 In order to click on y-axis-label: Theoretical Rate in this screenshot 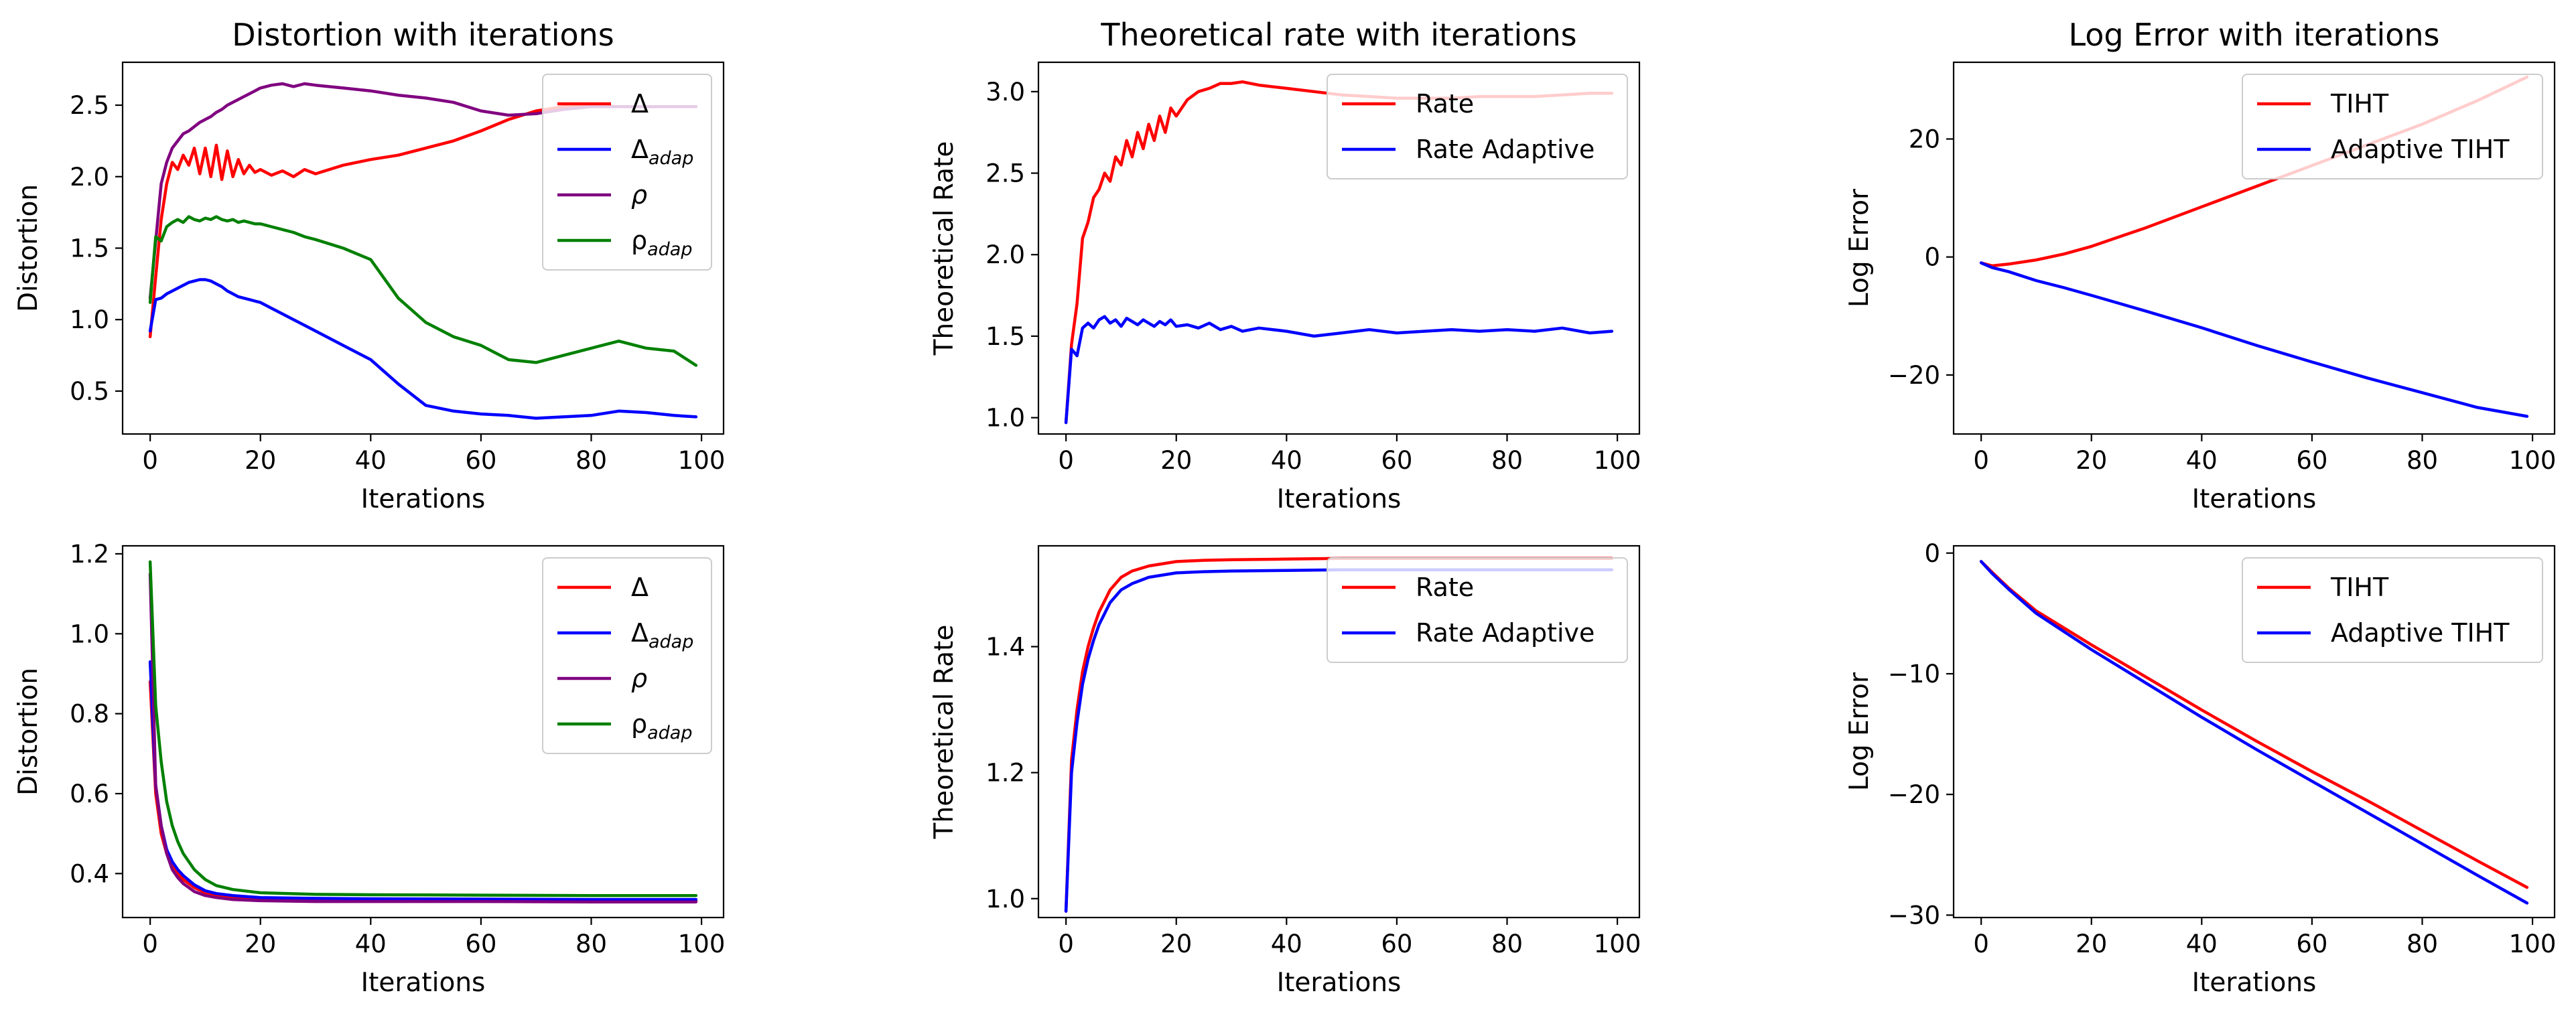, I will do `click(944, 732)`.